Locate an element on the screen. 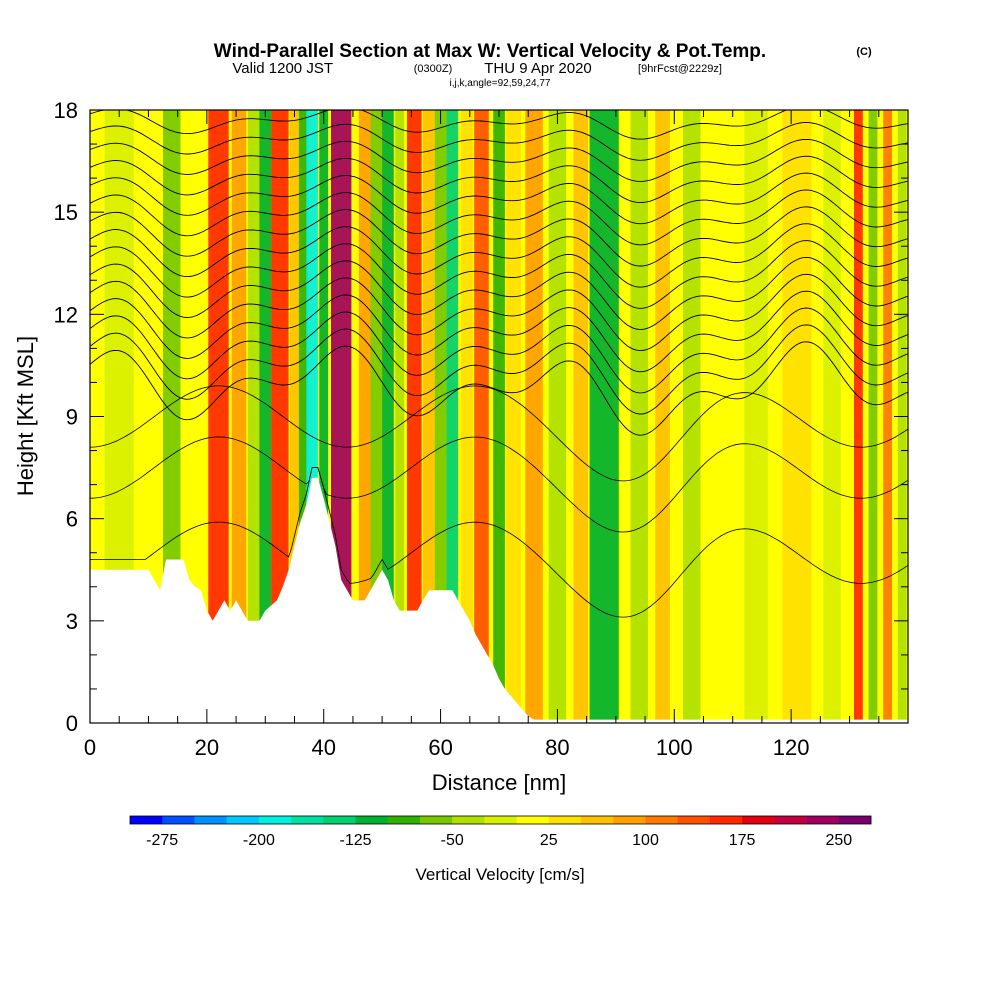 The image size is (1000, 1000). y-tick-label: 0 is located at coordinates (72, 723).